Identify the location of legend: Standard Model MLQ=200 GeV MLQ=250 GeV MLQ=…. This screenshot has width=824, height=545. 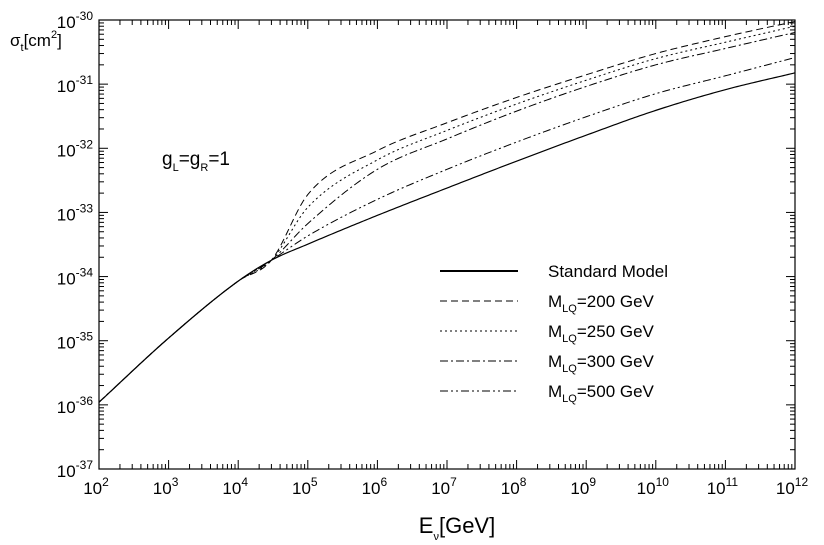
(554, 333).